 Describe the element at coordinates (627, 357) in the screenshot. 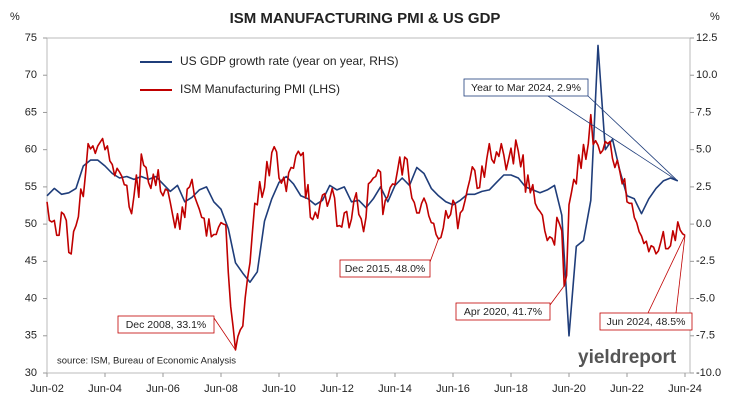

I see `logo: yieldreport` at that location.